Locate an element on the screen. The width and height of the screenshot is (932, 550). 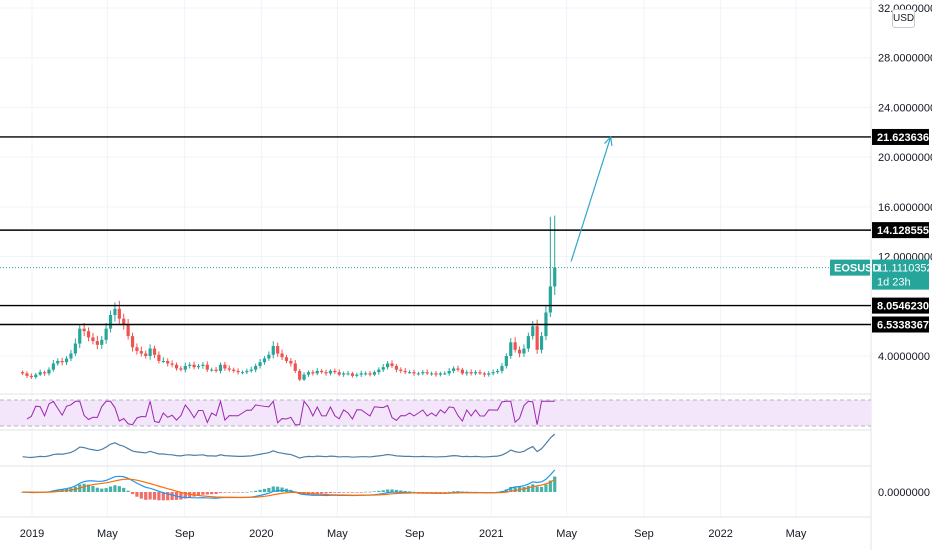
time-axis: 2019 May Sep 2020 May Sep 2021 May Sep 2022 May is located at coordinates (413, 534).